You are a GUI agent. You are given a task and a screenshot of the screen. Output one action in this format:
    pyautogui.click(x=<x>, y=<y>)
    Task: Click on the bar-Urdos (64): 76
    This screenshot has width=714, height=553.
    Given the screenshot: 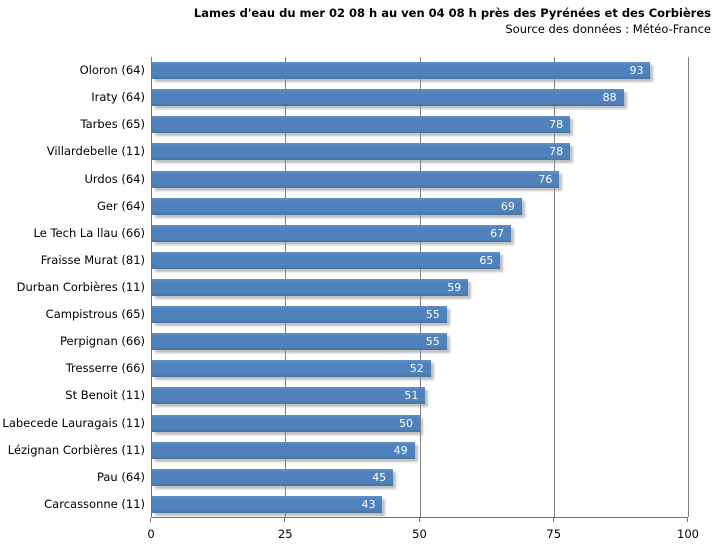 What is the action you would take?
    pyautogui.click(x=356, y=179)
    